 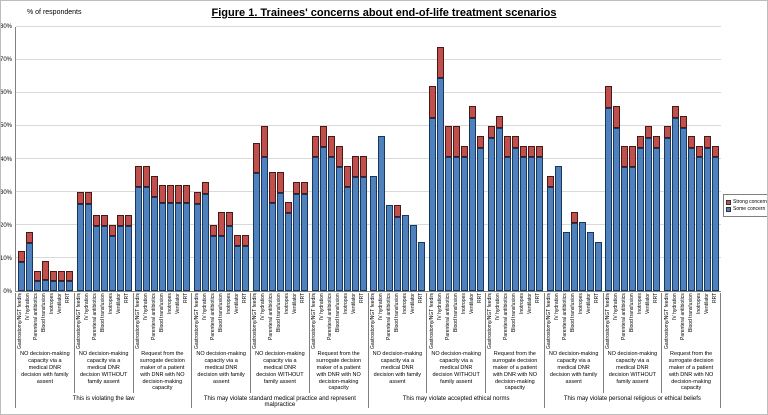 What do you see at coordinates (728, 202) in the screenshot?
I see `strong-concern-swatch-icon` at bounding box center [728, 202].